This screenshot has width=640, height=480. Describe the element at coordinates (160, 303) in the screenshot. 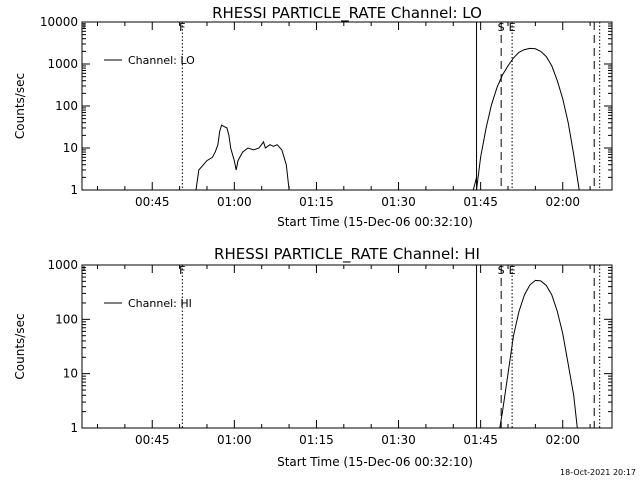

I see `legend-label: Channel: HI` at that location.